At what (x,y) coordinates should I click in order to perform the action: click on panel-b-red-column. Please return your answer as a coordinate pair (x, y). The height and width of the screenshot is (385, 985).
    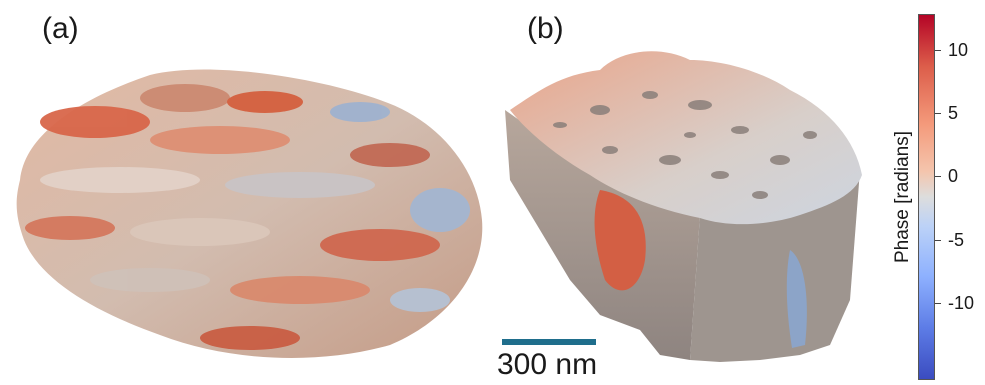
    Looking at the image, I should click on (620, 240).